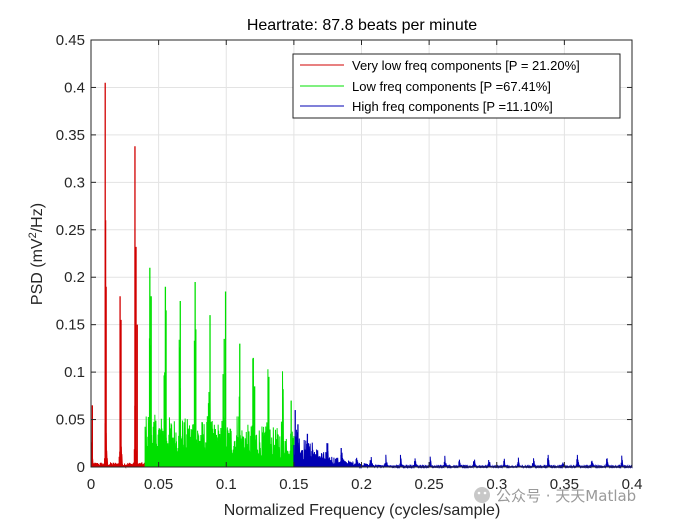 This screenshot has height=525, width=700. Describe the element at coordinates (74, 87) in the screenshot. I see `y-tick-label: 0.4` at that location.